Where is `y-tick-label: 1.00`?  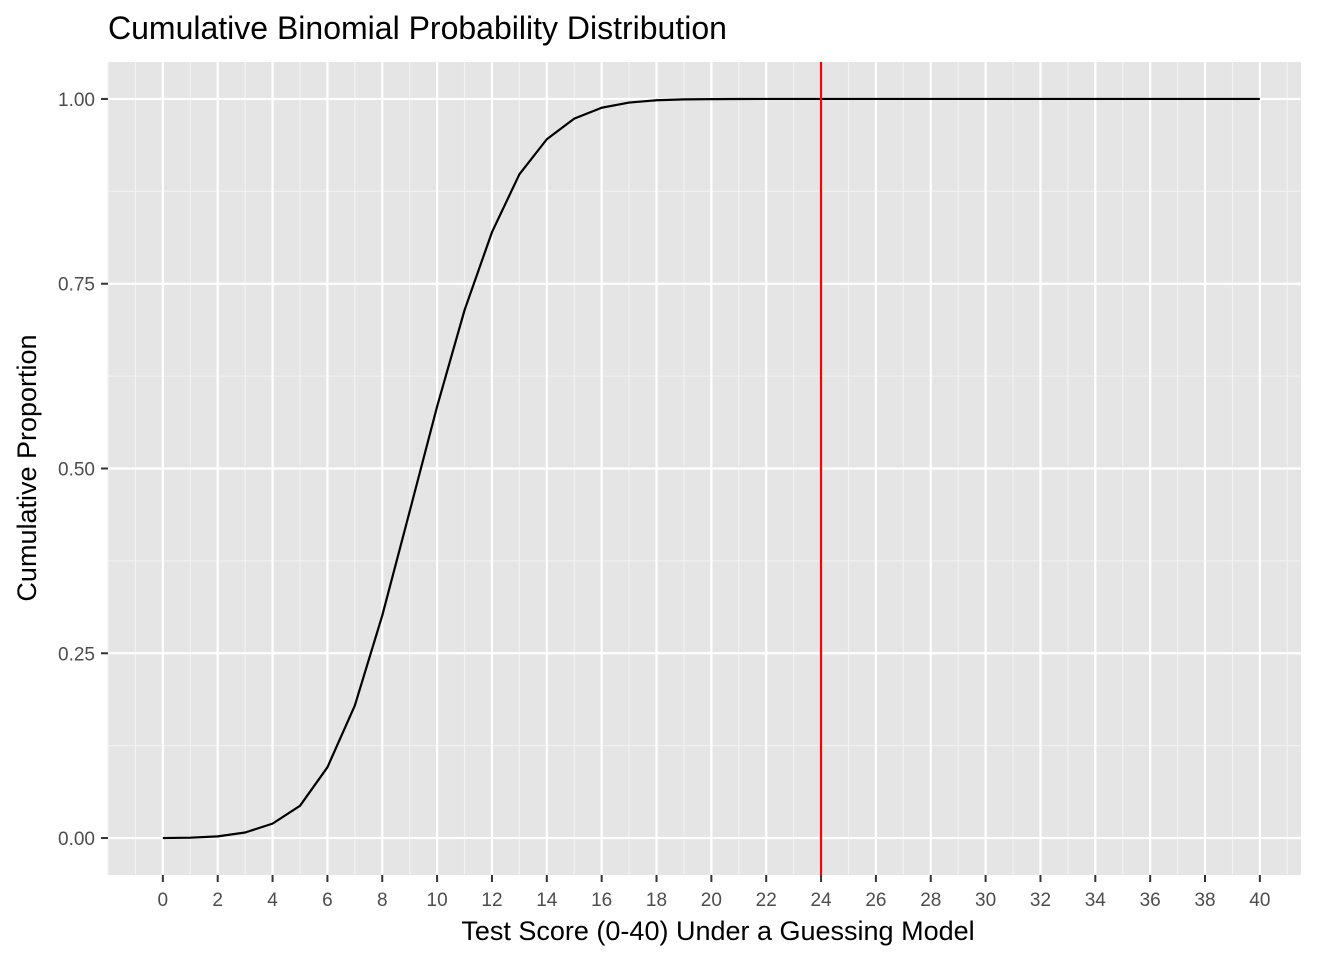
y-tick-label: 1.00 is located at coordinates (76, 100).